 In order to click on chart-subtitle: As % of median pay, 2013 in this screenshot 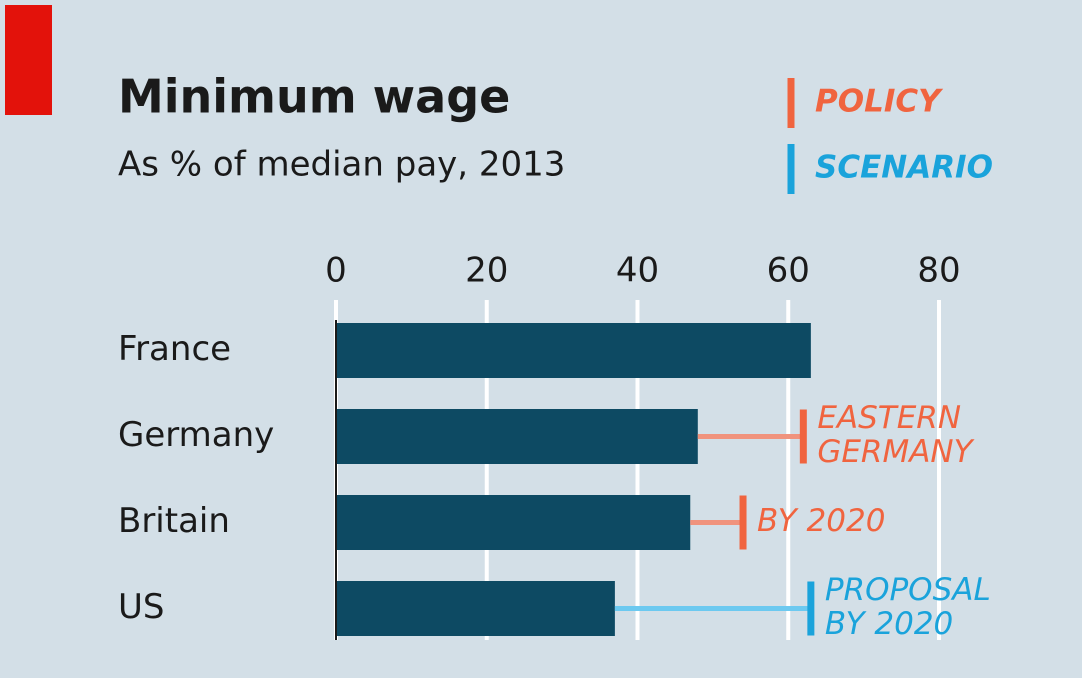, I will do `click(341, 165)`.